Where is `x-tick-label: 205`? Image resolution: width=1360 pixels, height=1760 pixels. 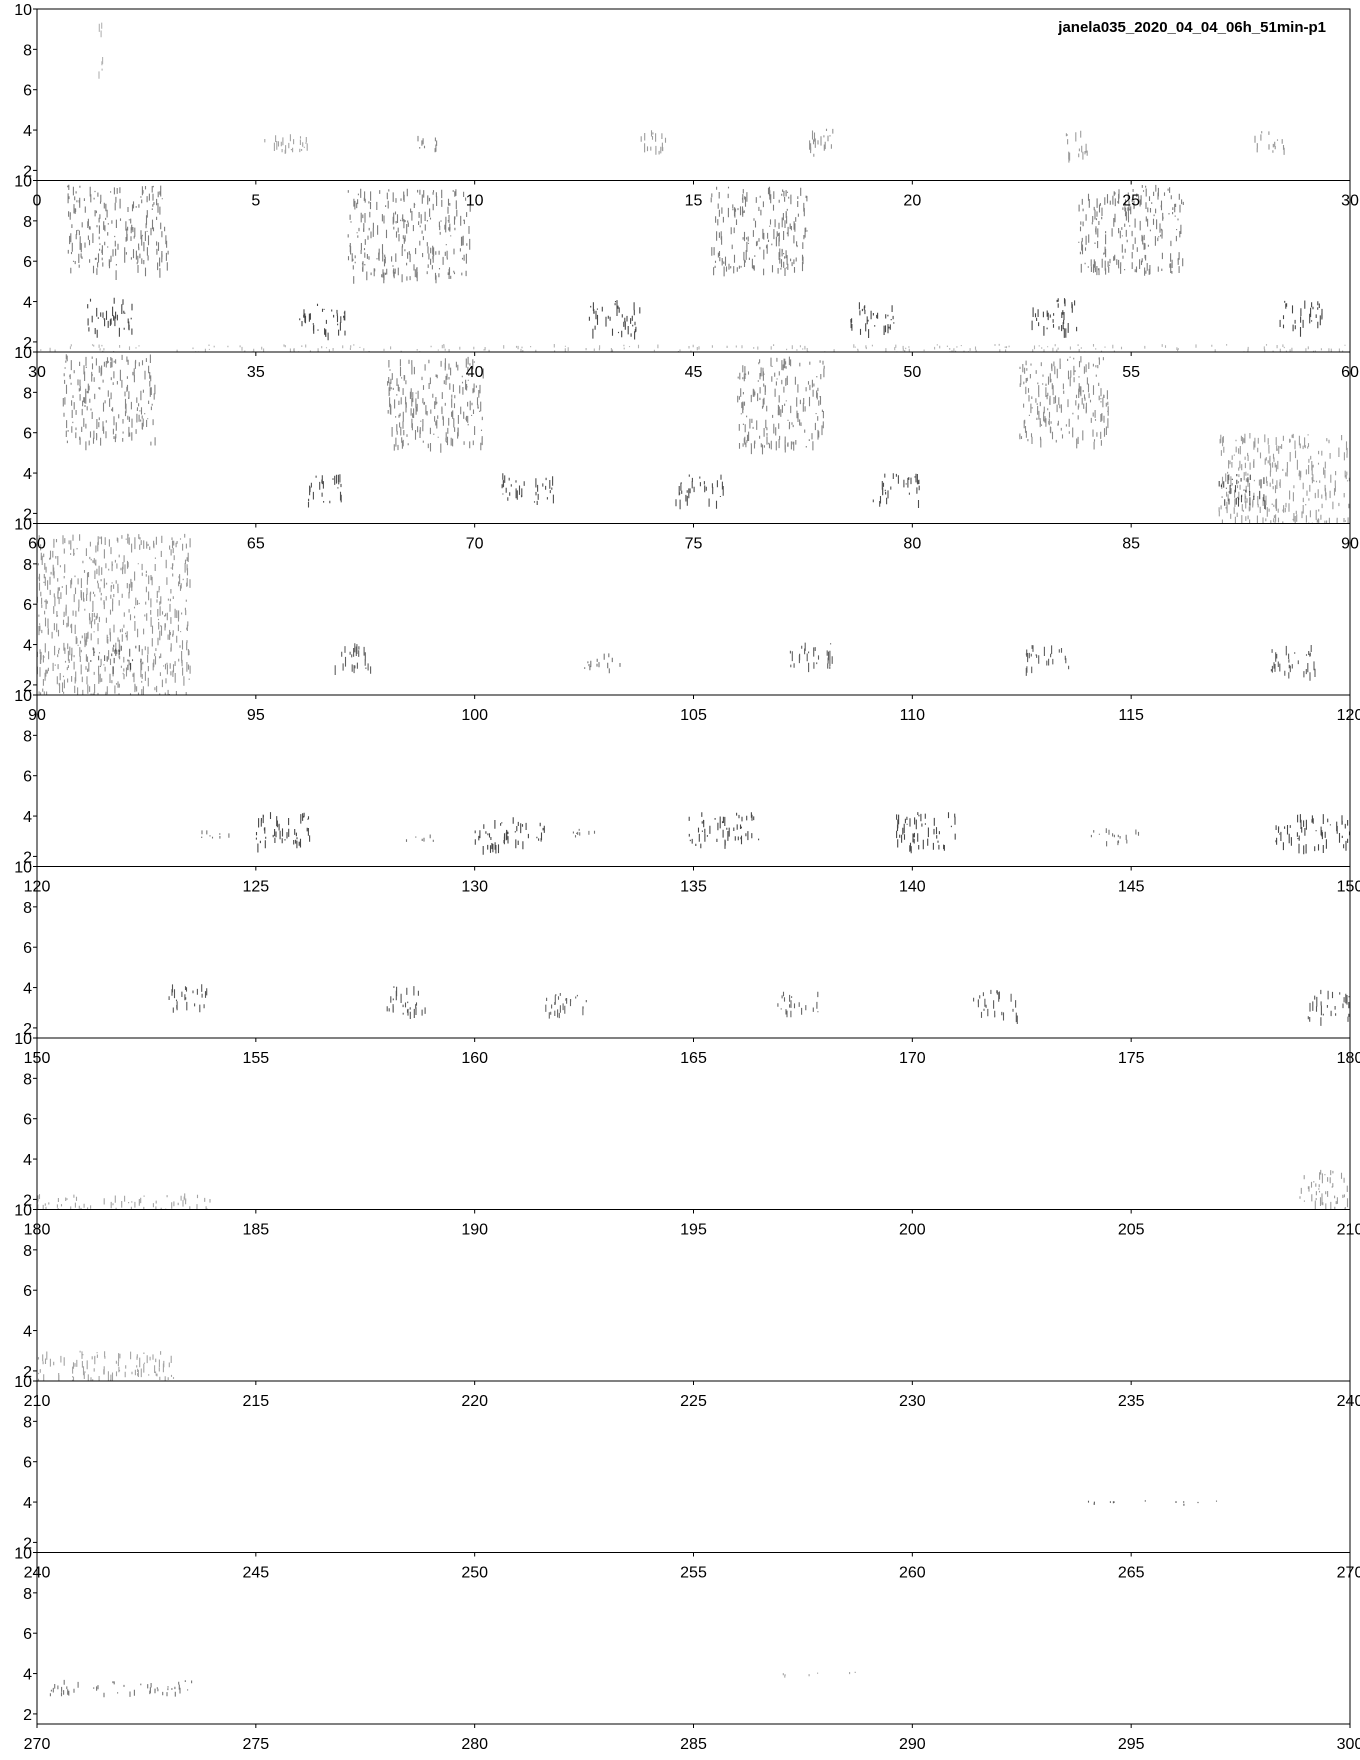
x-tick-label: 205 is located at coordinates (1131, 1230).